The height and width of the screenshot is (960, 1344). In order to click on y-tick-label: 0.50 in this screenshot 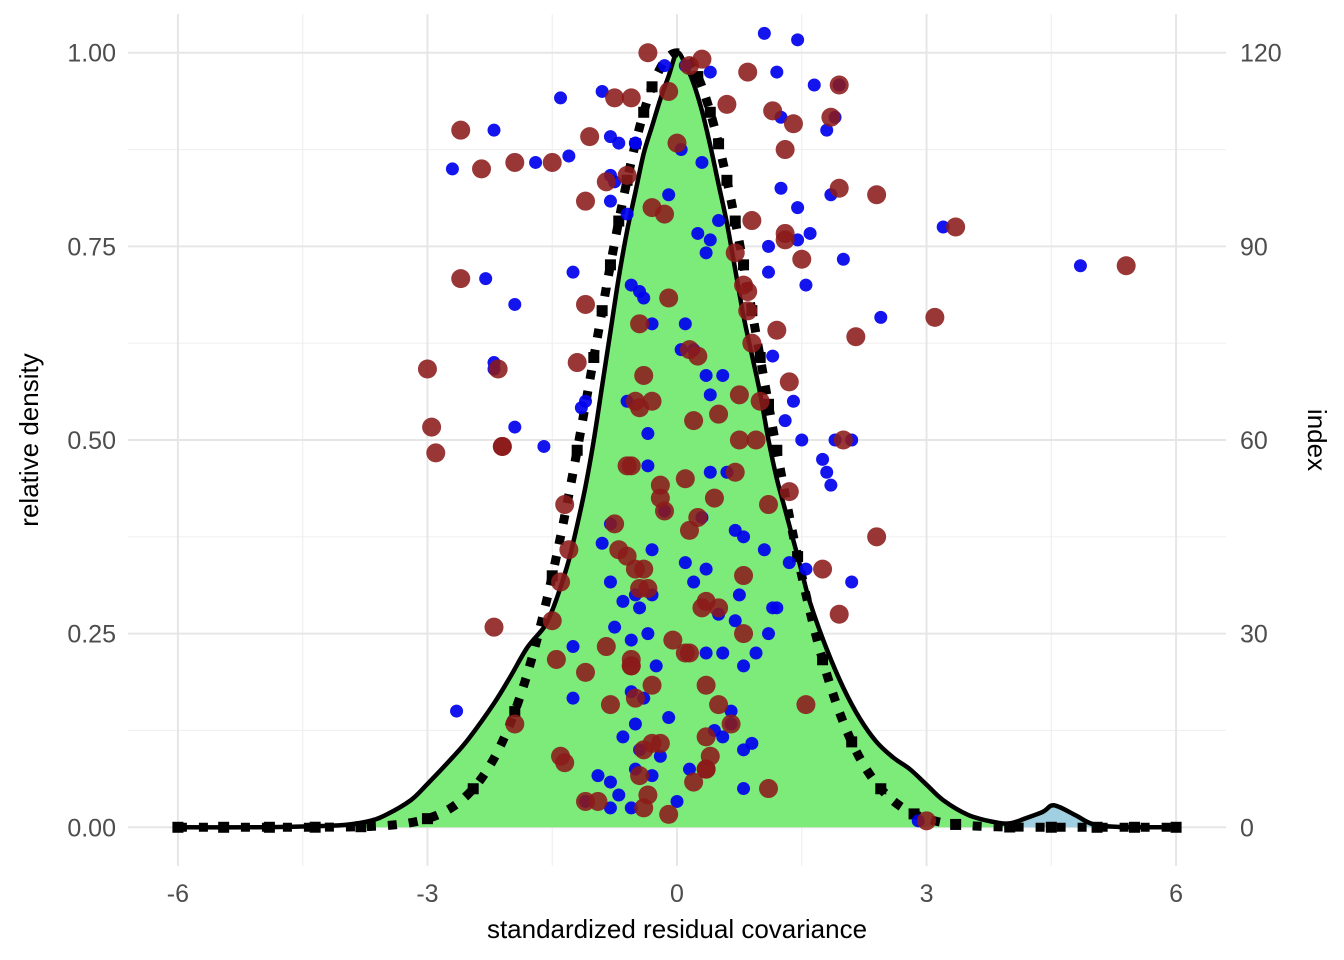, I will do `click(91, 441)`.